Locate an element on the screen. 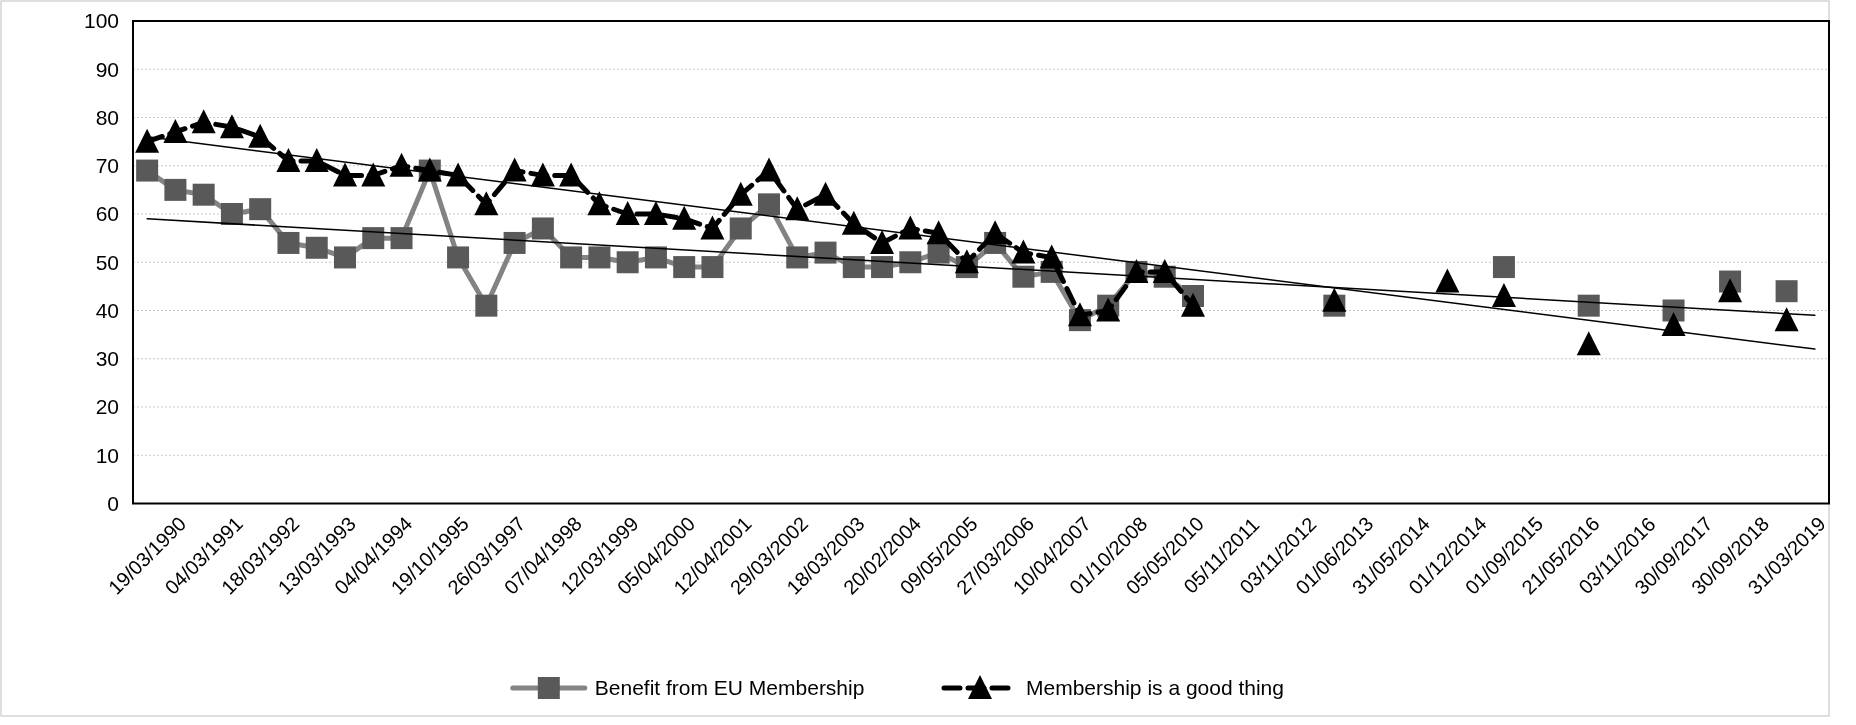  y-tick-label: 70 is located at coordinates (107, 166).